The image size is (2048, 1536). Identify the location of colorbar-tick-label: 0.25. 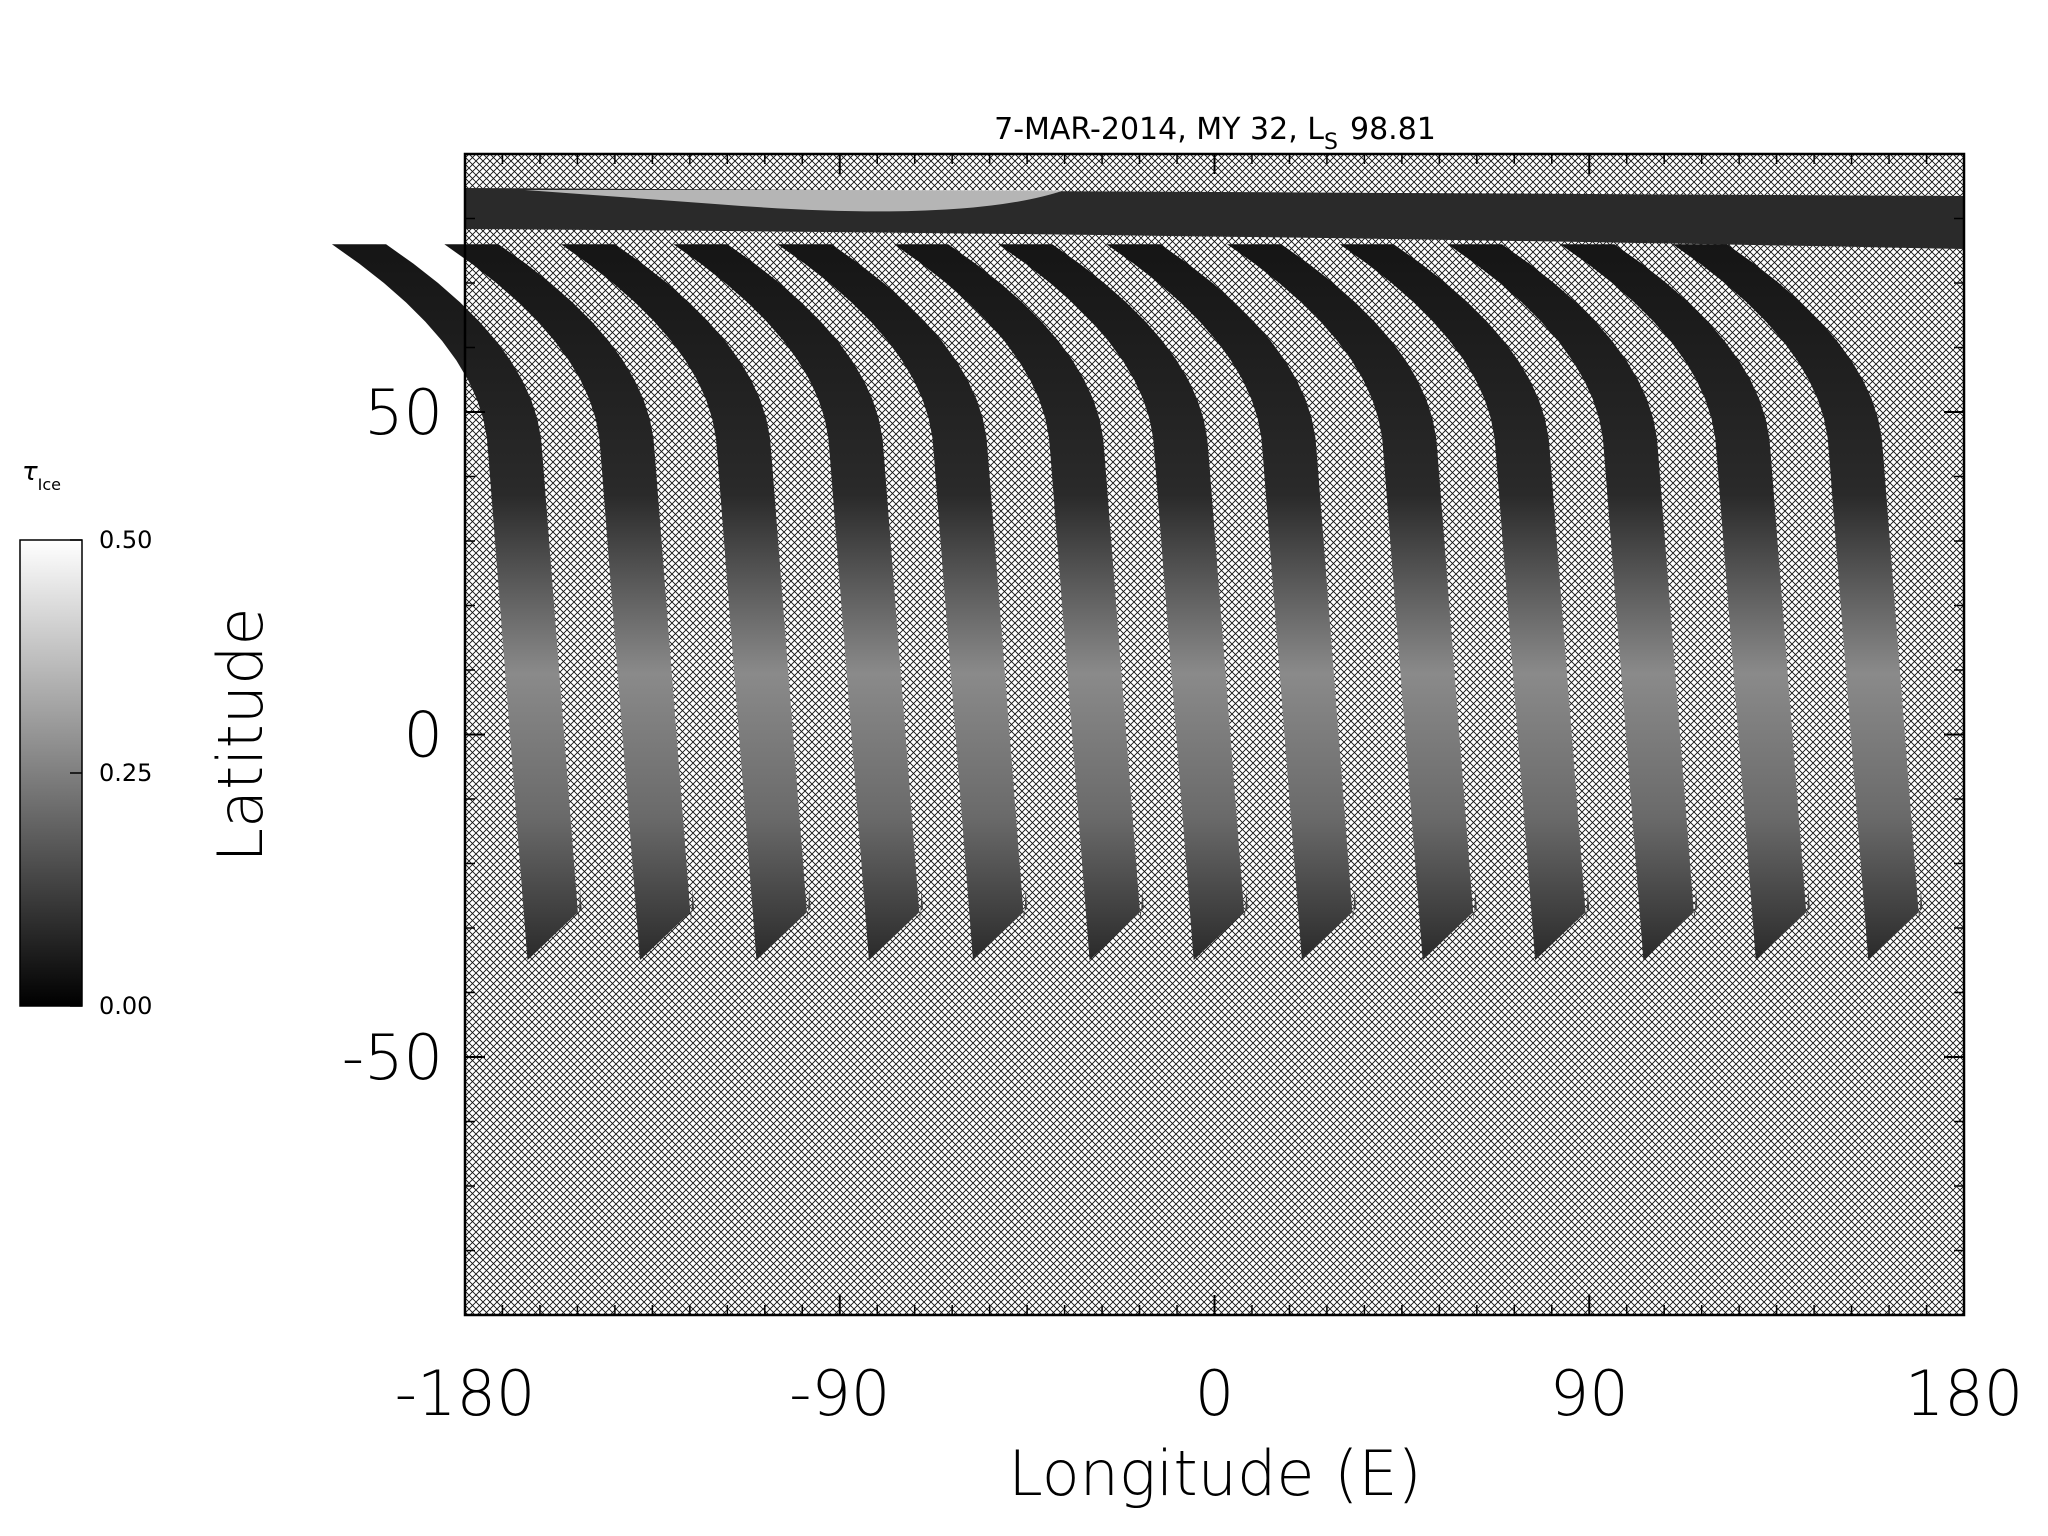
(125, 773).